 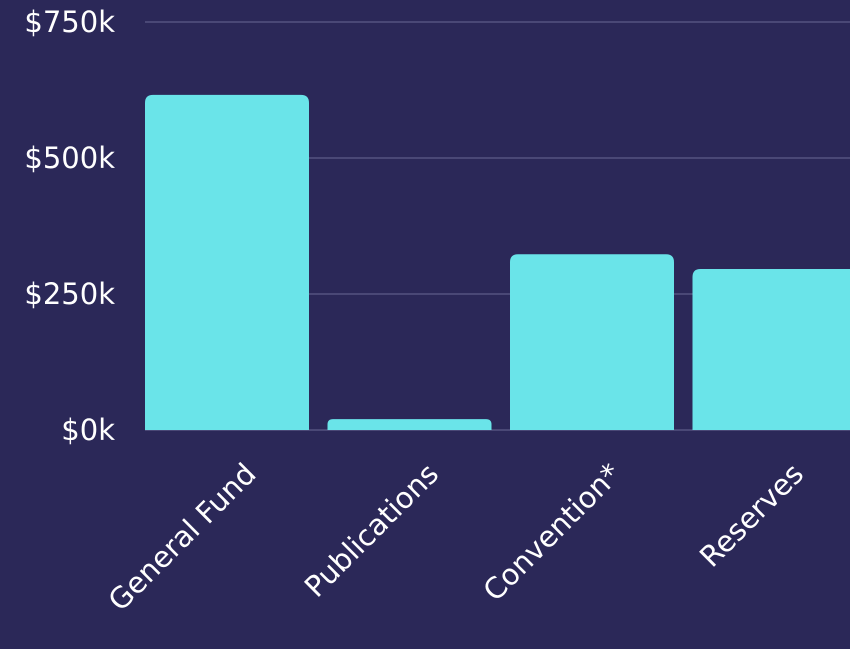 What do you see at coordinates (69, 158) in the screenshot?
I see `y-tick-label: $500k` at bounding box center [69, 158].